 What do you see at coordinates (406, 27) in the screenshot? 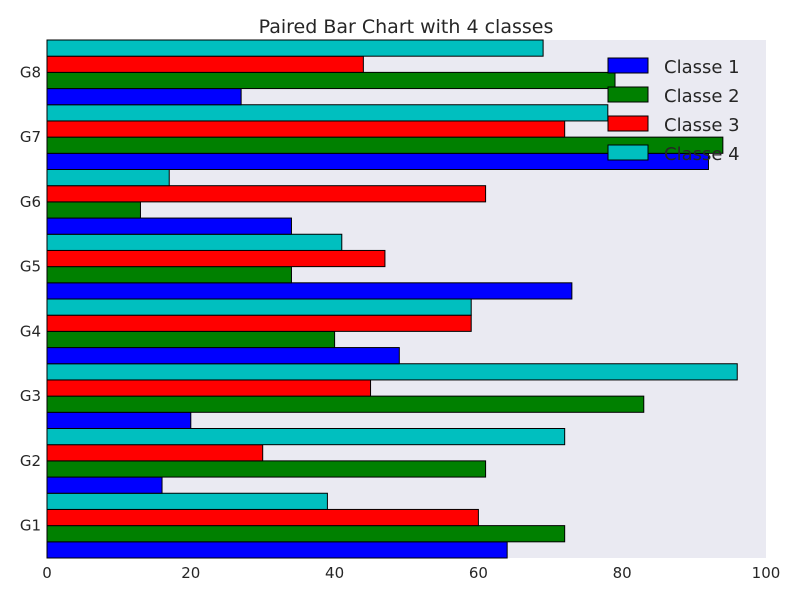
I see `chart-title: Paired Bar Chart with 4 classes` at bounding box center [406, 27].